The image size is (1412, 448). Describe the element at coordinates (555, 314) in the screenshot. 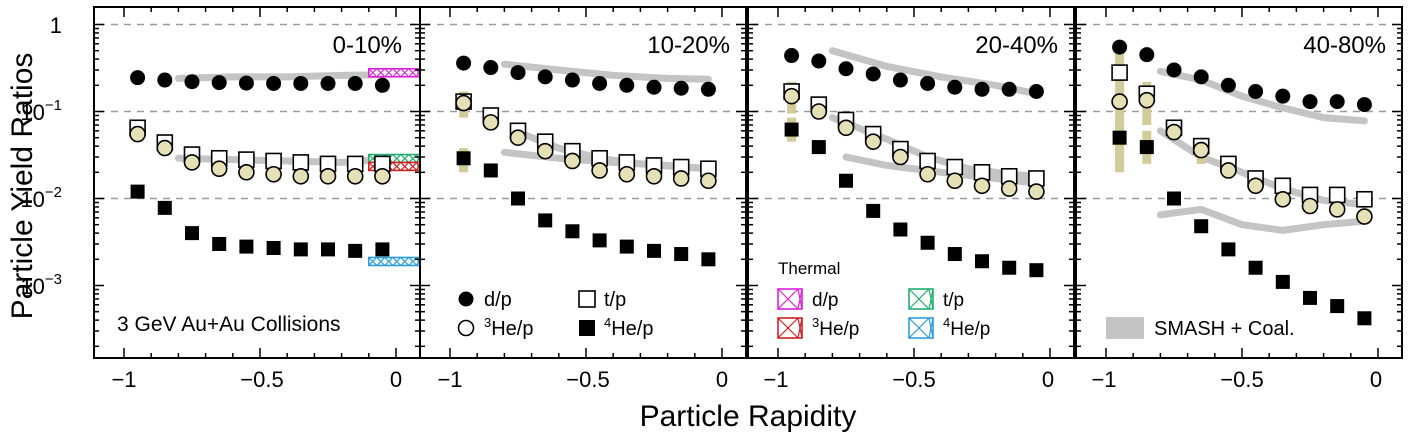

I see `legend-data: d/p t/p 3He/p 4He/p` at that location.